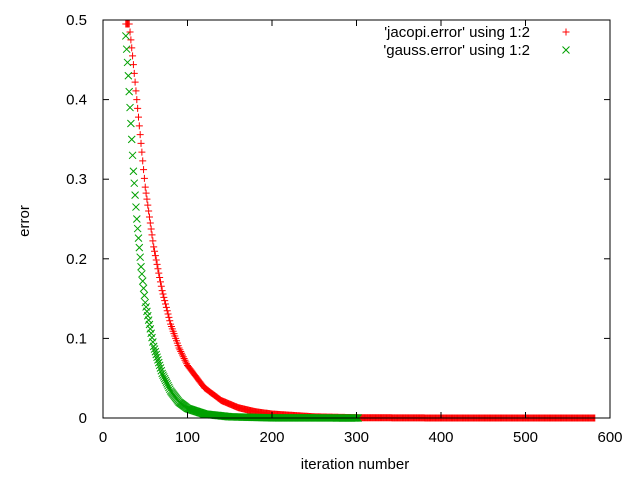 This screenshot has height=480, width=640. What do you see at coordinates (440, 437) in the screenshot?
I see `x-tick-label: 400` at bounding box center [440, 437].